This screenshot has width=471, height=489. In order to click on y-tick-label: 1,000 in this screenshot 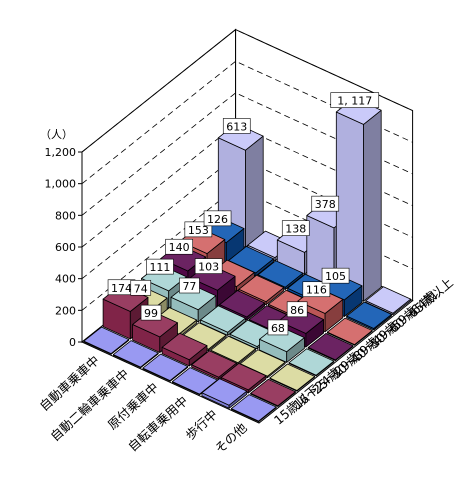, I will do `click(61, 184)`.